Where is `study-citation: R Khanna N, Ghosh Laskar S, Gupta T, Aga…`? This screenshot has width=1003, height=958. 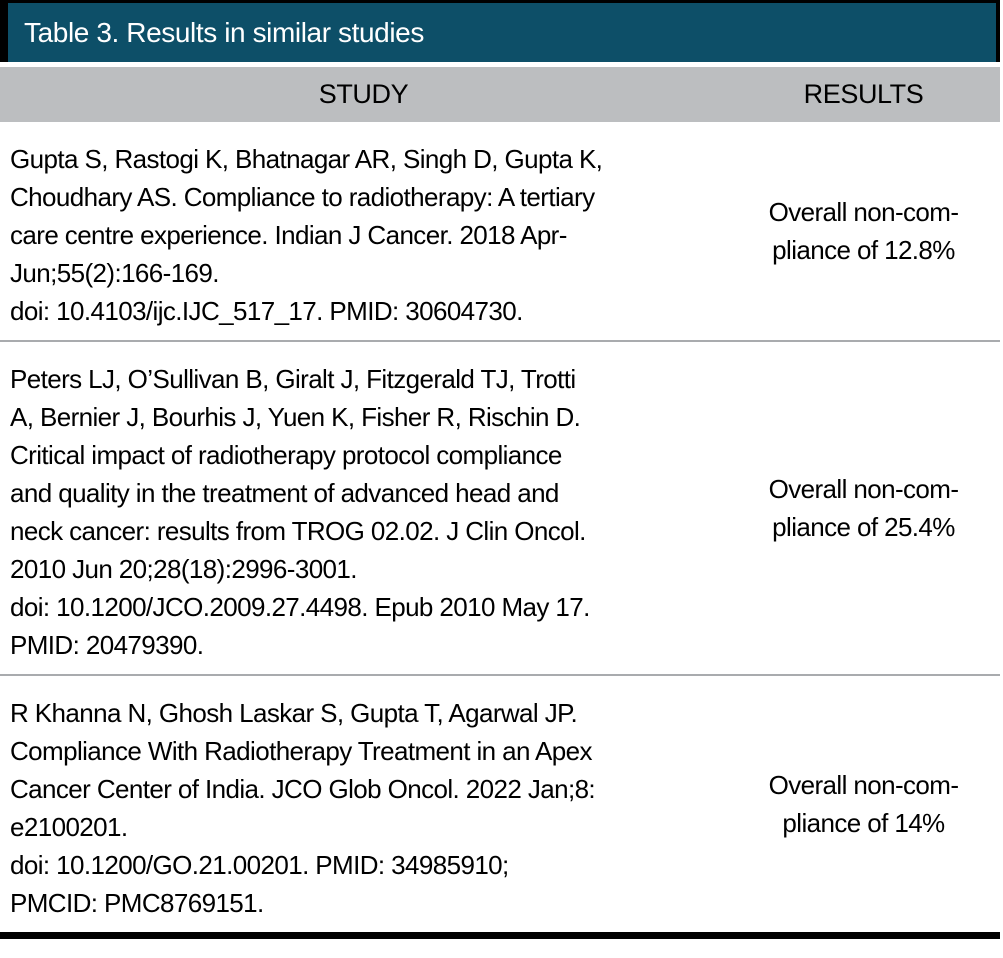 study-citation: R Khanna N, Ghosh Laskar S, Gupta T, Aga… is located at coordinates (303, 808).